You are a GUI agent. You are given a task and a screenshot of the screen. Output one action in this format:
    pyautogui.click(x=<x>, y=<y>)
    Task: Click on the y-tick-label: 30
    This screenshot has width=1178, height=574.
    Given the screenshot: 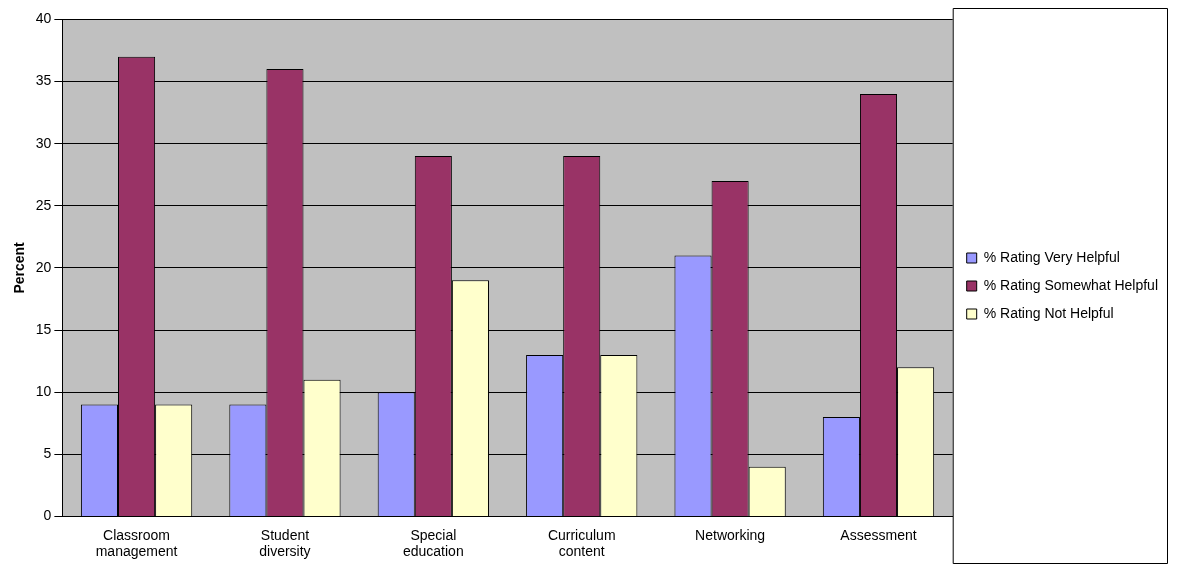 What is the action you would take?
    pyautogui.click(x=43, y=142)
    